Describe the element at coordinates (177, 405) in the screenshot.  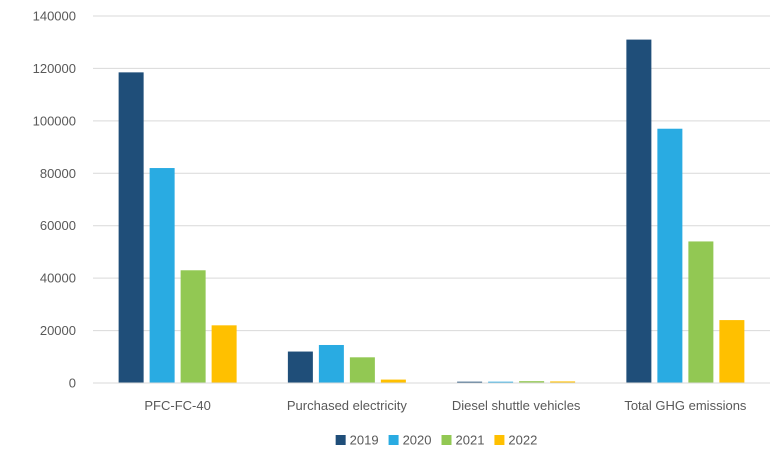
I see `x-category-label: PFC-FC-40` at that location.